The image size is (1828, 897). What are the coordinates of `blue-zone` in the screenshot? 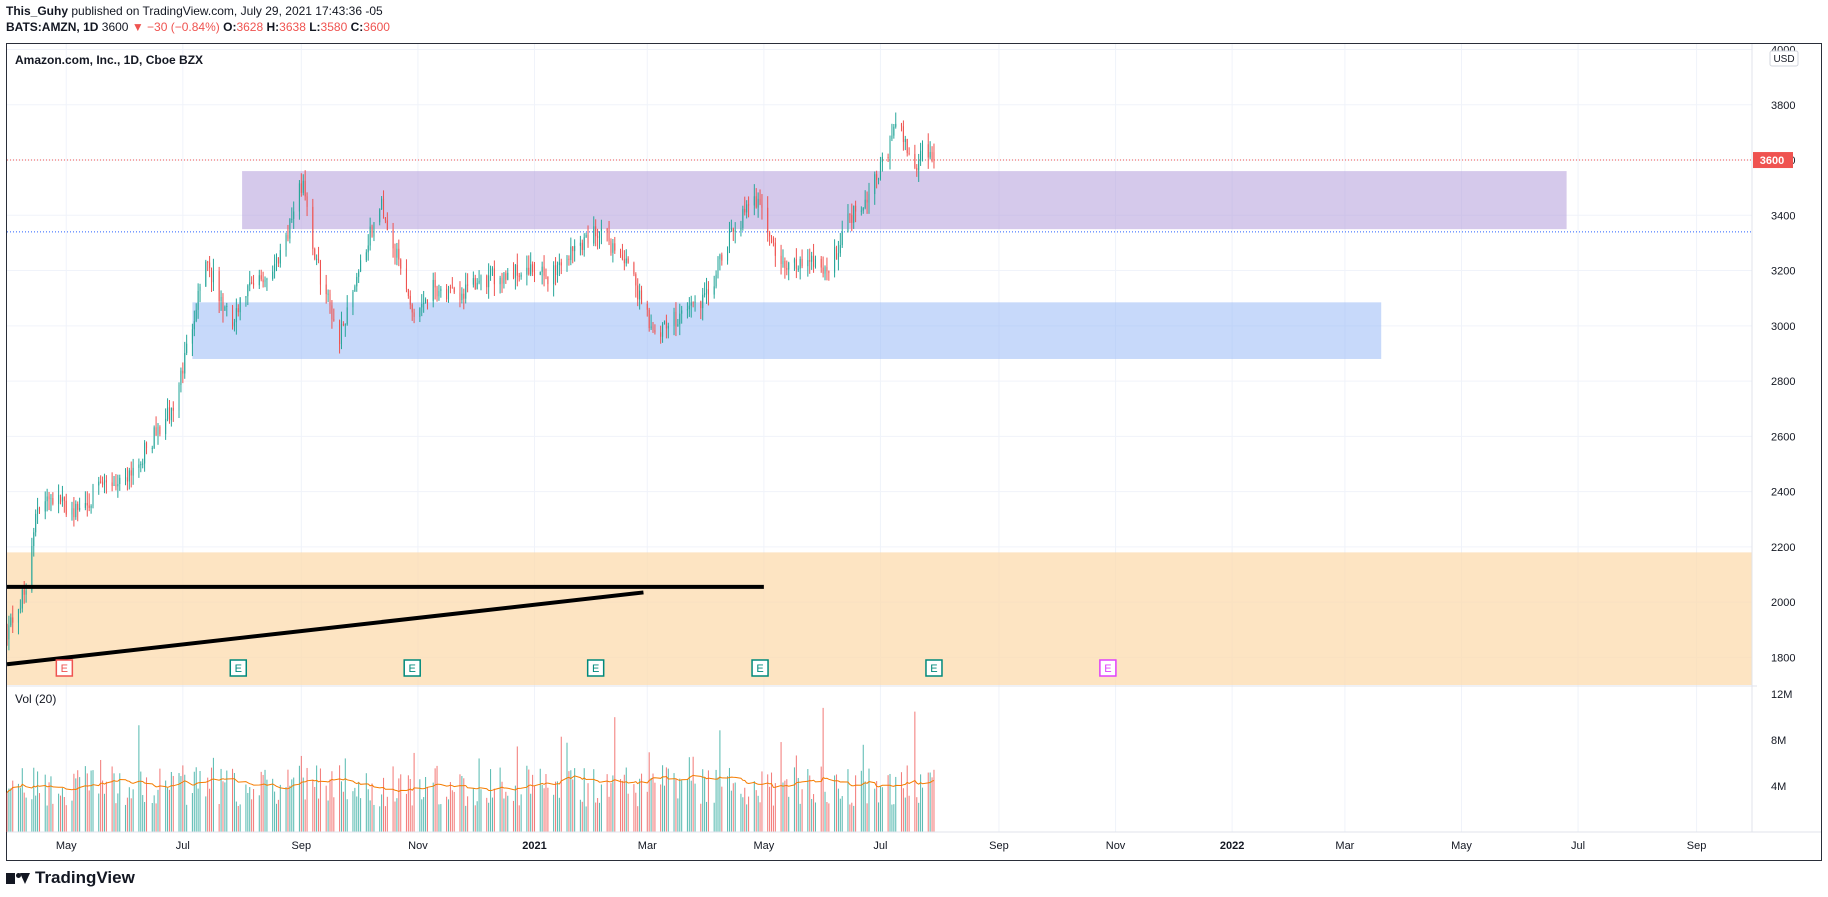 It's located at (787, 330).